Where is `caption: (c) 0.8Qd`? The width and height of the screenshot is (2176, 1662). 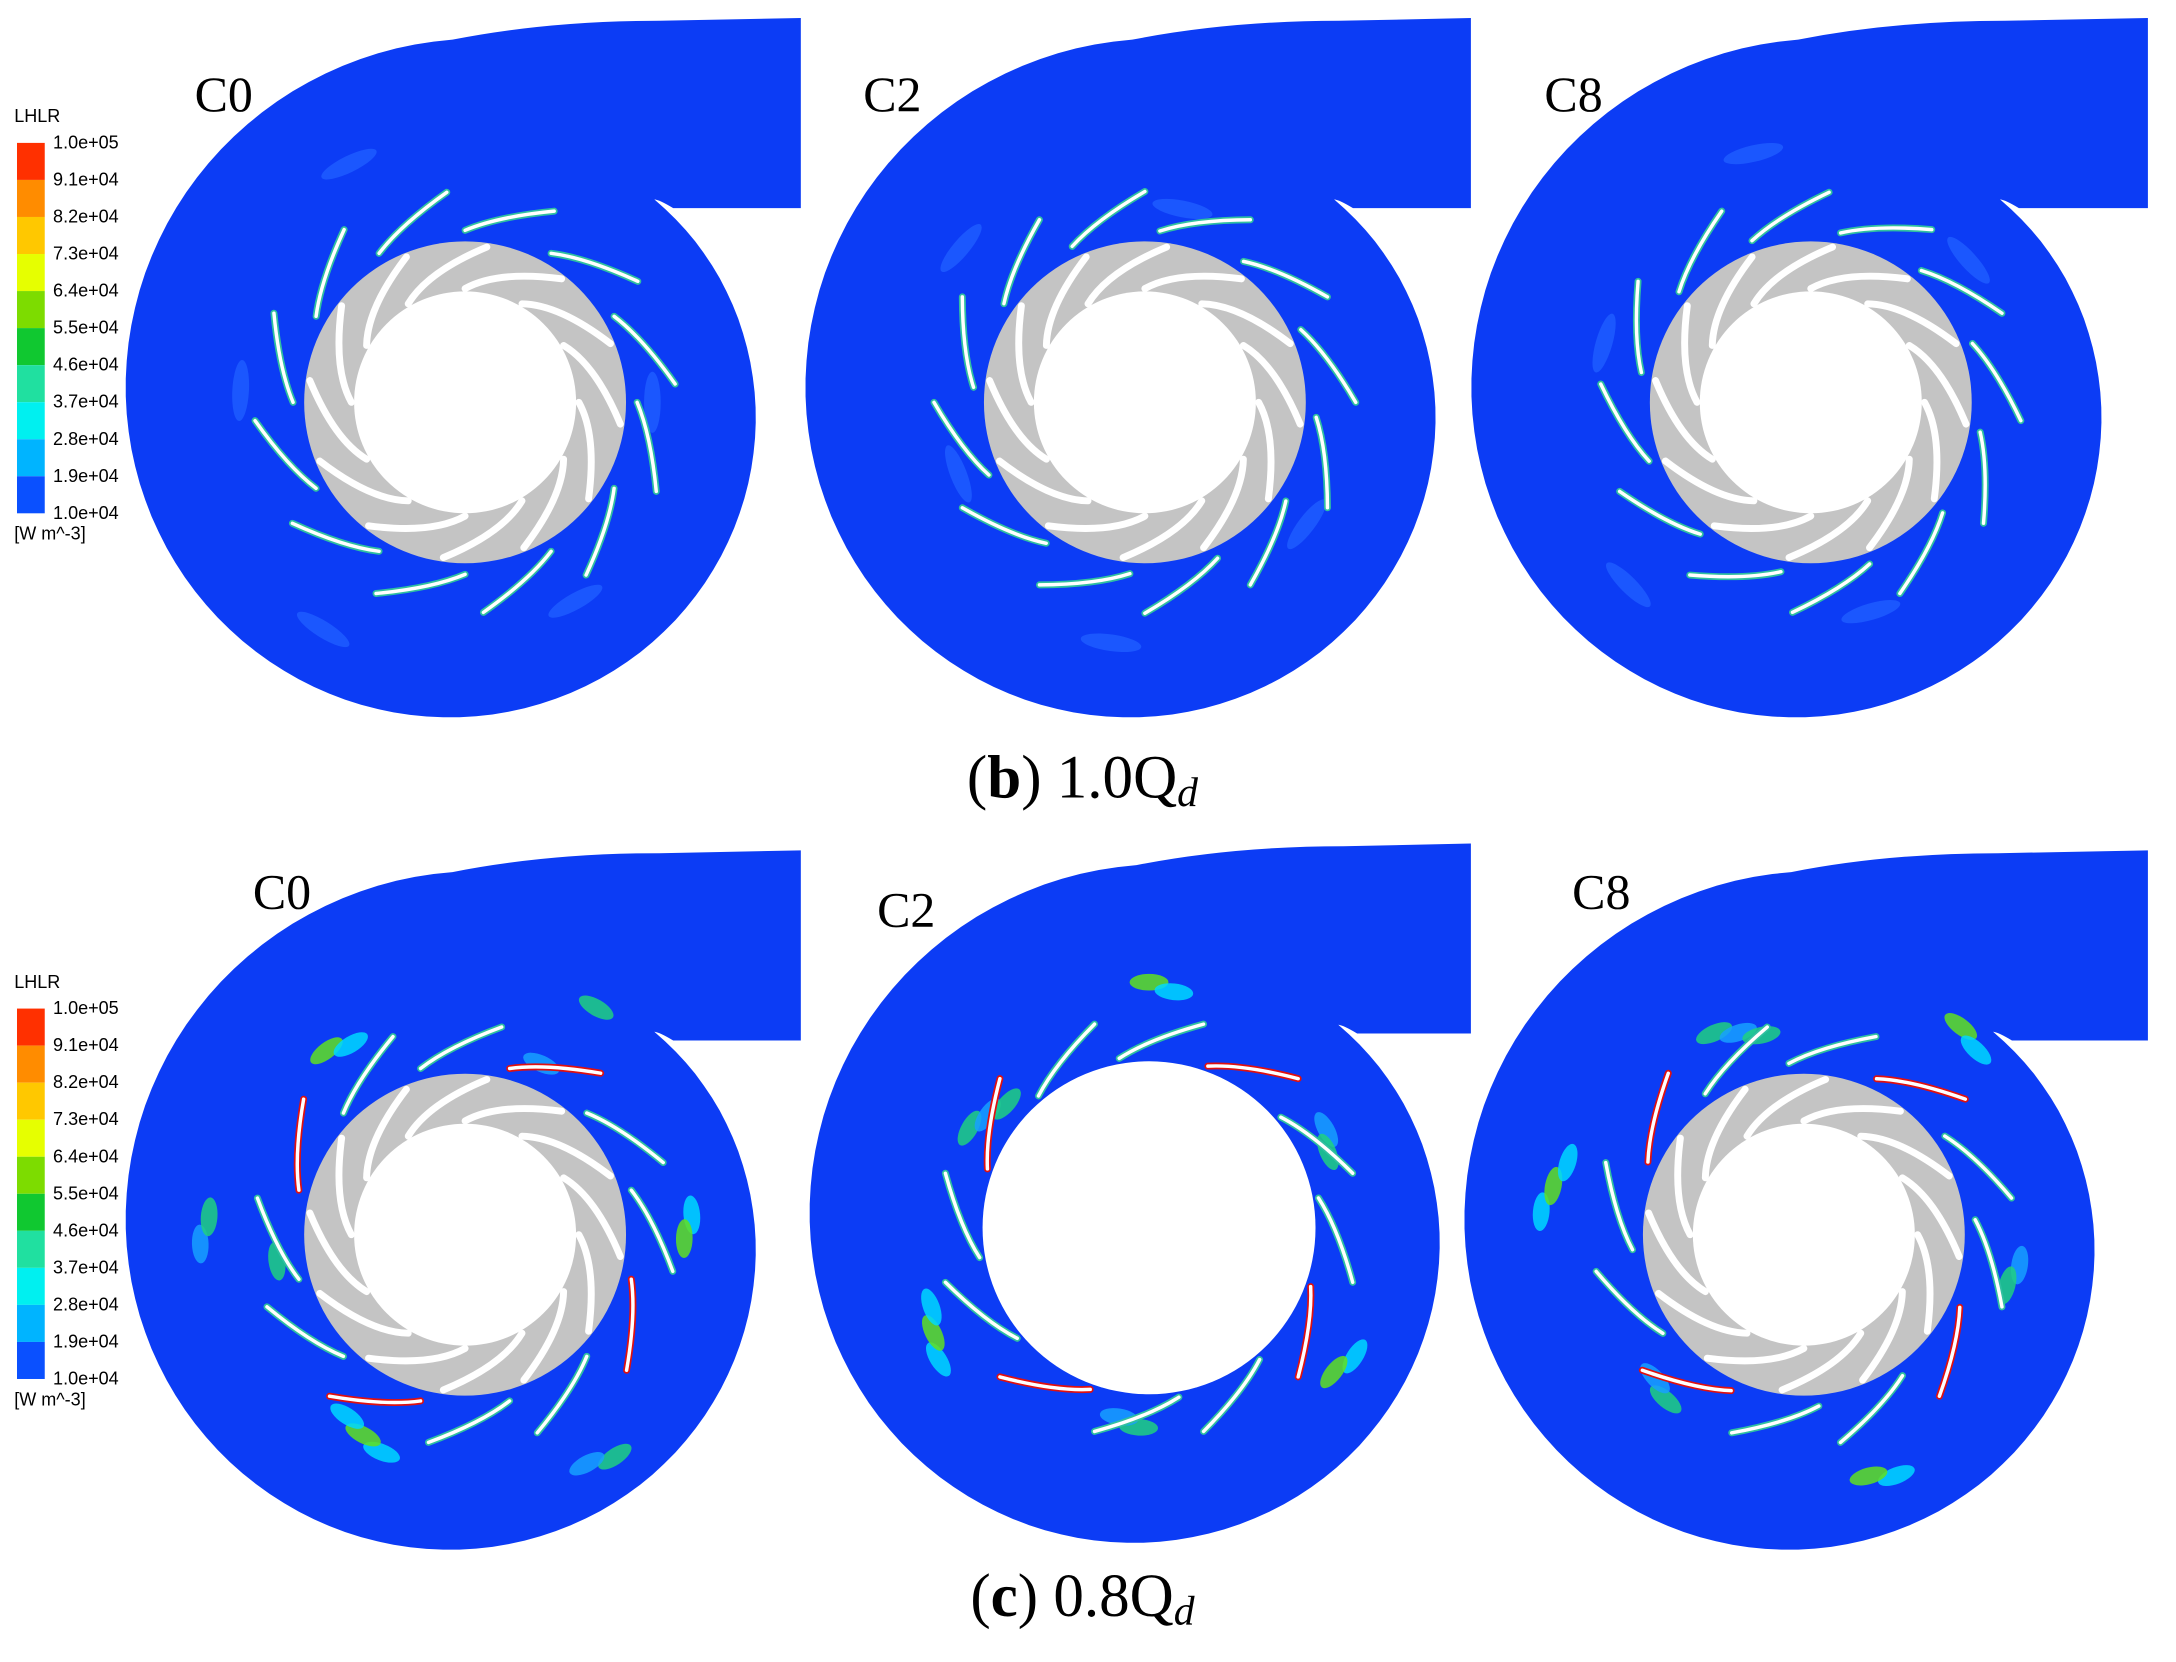 caption: (c) 0.8Qd is located at coordinates (1082, 1598).